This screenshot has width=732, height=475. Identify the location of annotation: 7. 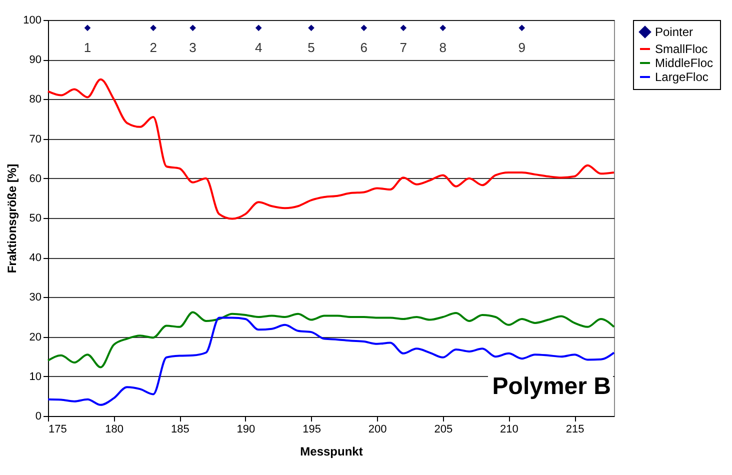
(404, 47).